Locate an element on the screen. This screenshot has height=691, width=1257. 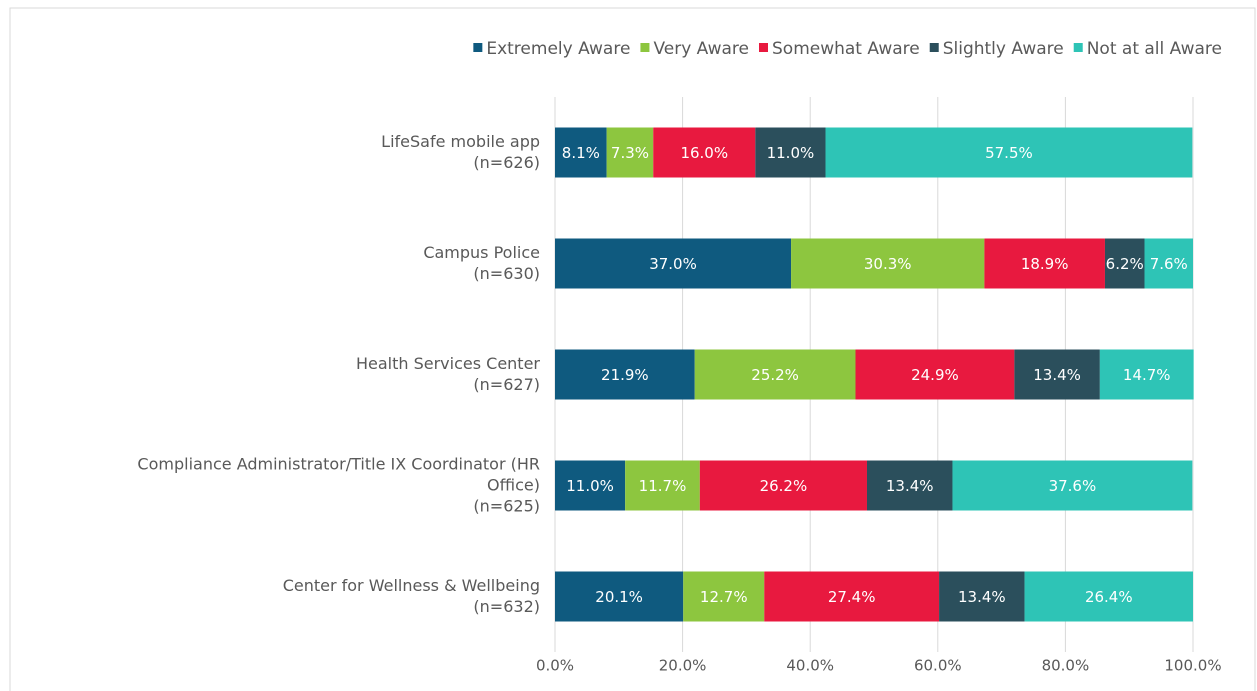
data-label: 24.9% is located at coordinates (935, 375).